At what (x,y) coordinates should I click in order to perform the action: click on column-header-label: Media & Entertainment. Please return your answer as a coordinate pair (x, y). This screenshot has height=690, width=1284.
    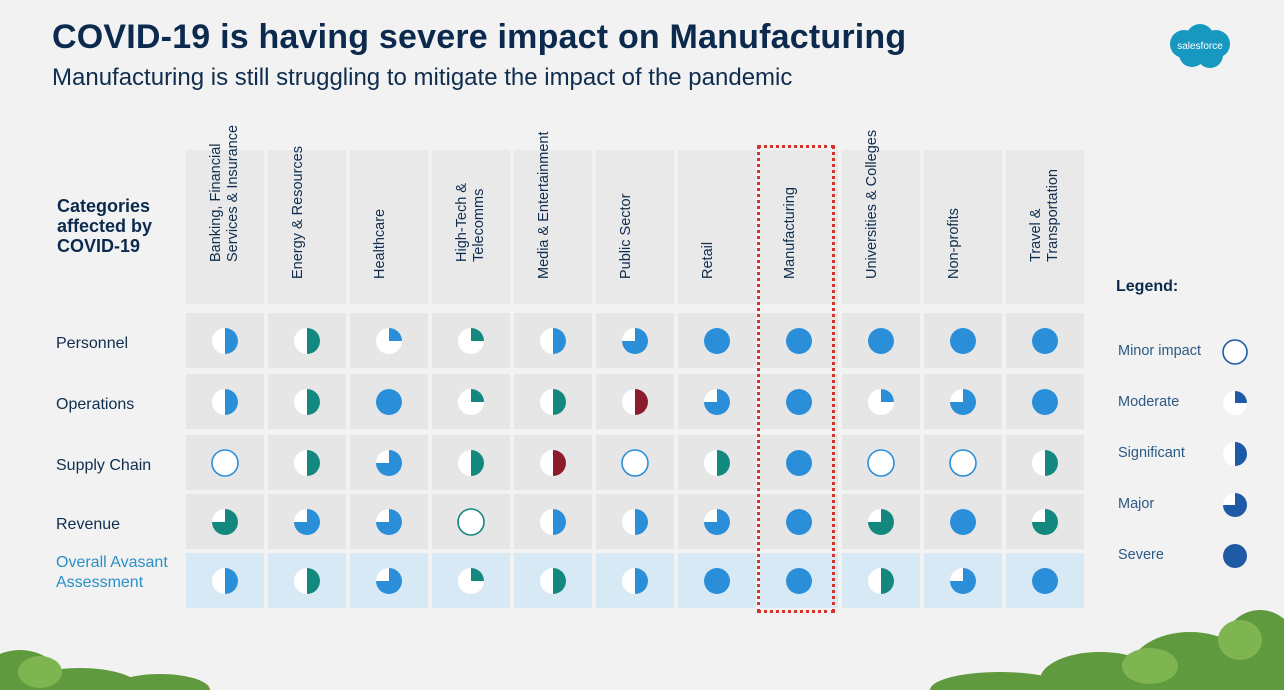
    Looking at the image, I should click on (544, 205).